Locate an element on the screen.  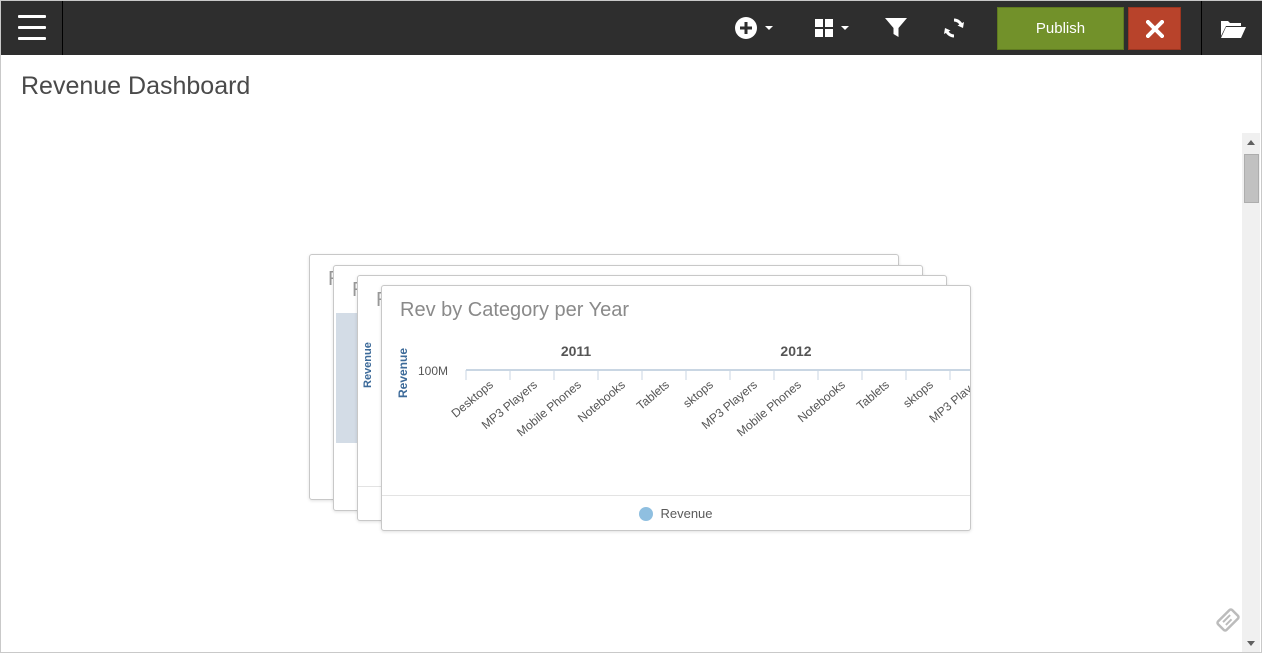
layout-button is located at coordinates (831, 28).